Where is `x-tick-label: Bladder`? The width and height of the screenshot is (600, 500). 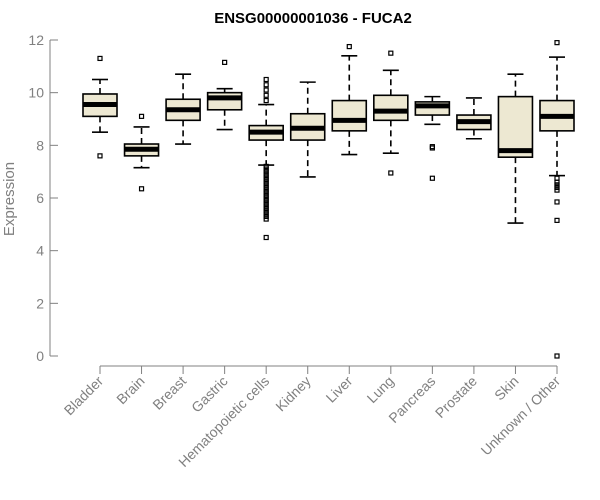 x-tick-label: Bladder is located at coordinates (84, 396).